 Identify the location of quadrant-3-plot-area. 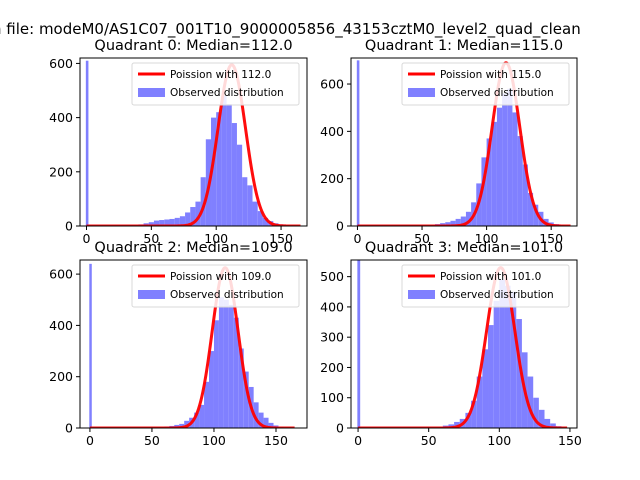
(462, 344).